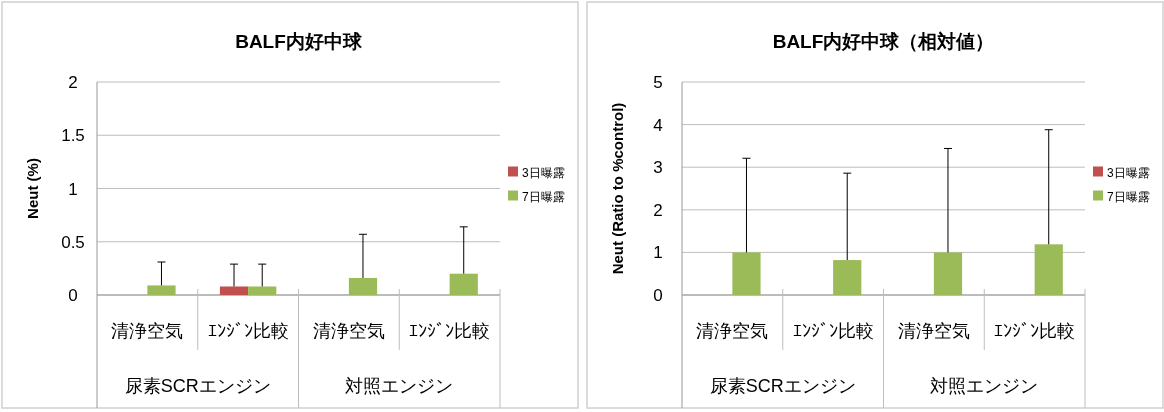 This screenshot has height=412, width=1164. What do you see at coordinates (617, 188) in the screenshot?
I see `y-axis-title: Neut (Ratio to %control)` at bounding box center [617, 188].